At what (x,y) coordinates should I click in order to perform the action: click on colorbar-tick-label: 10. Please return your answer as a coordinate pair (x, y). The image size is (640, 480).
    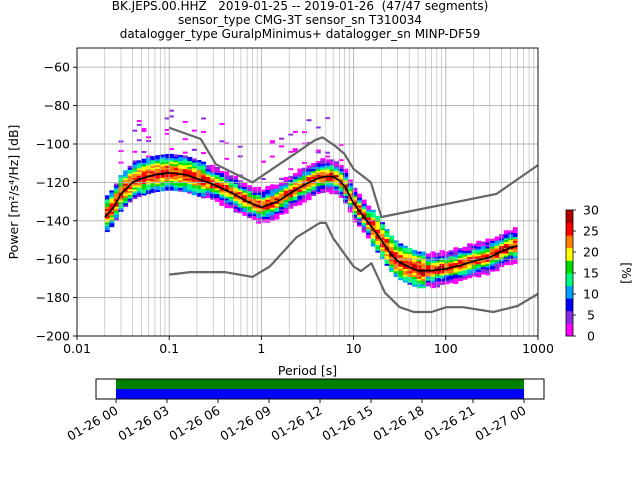
    Looking at the image, I should click on (591, 294).